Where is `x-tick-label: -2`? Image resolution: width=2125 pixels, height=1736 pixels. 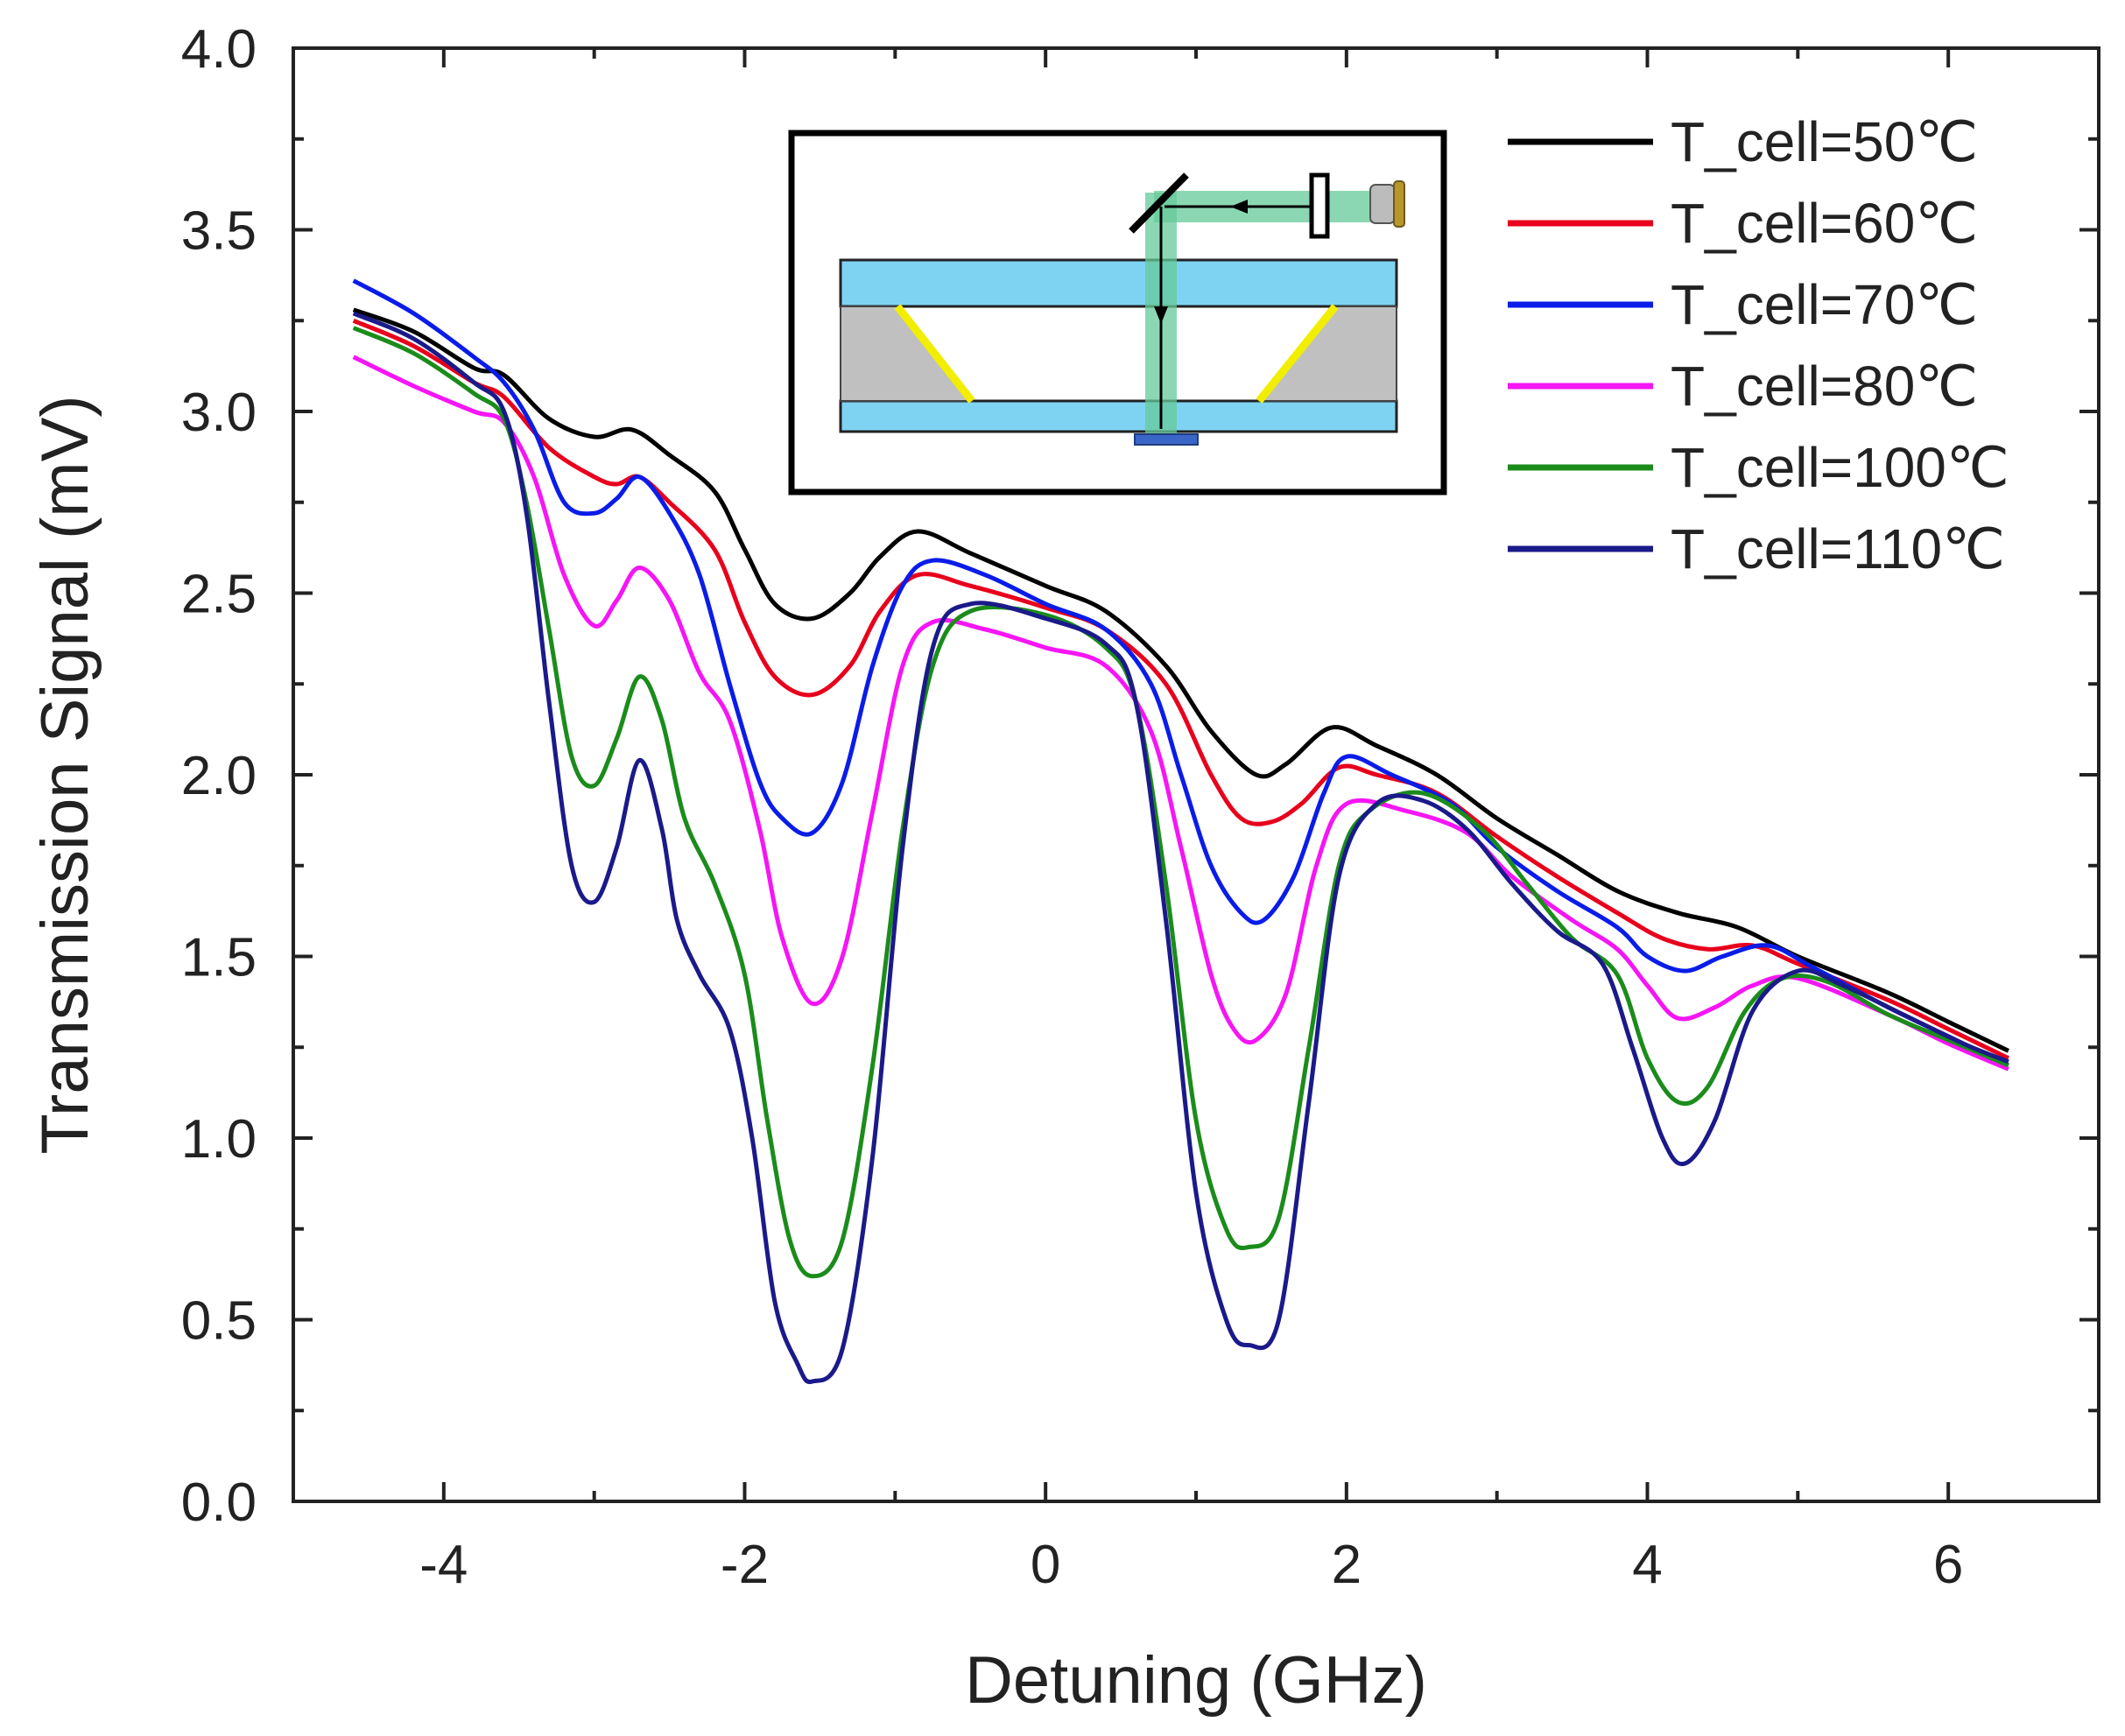
x-tick-label: -2 is located at coordinates (745, 1565).